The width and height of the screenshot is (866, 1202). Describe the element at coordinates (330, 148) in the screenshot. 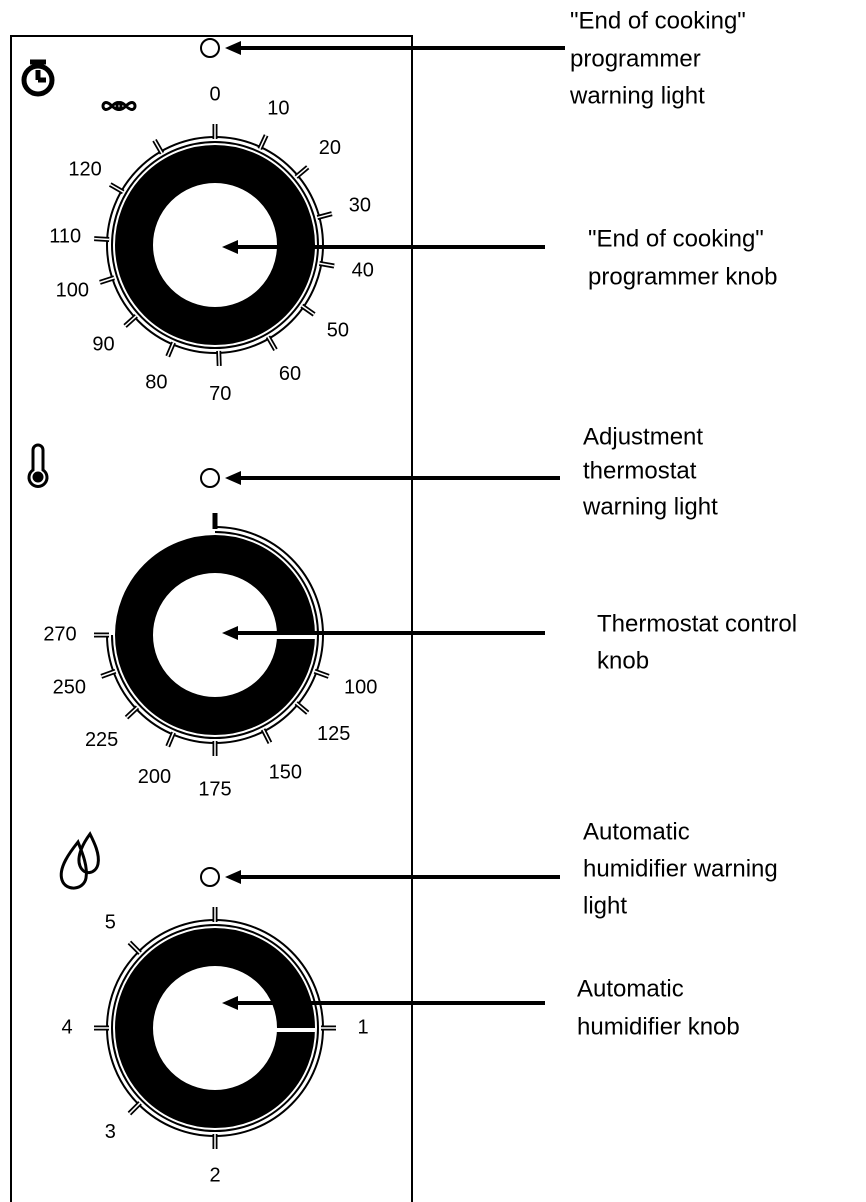

I see `dial-label: 20` at that location.